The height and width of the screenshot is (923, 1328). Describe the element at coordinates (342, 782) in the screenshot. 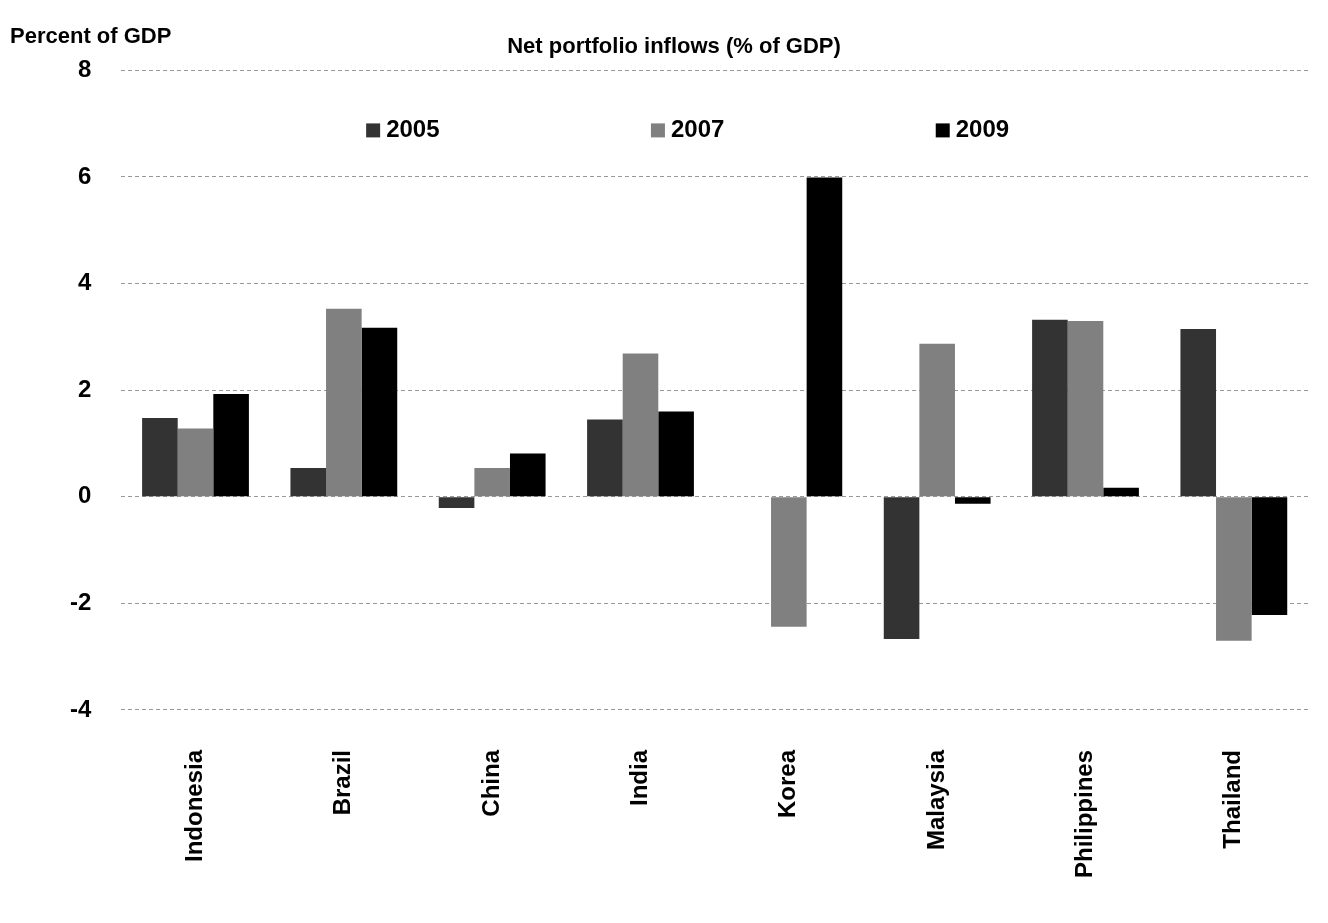

I see `x-tick-label: Brazil` at that location.